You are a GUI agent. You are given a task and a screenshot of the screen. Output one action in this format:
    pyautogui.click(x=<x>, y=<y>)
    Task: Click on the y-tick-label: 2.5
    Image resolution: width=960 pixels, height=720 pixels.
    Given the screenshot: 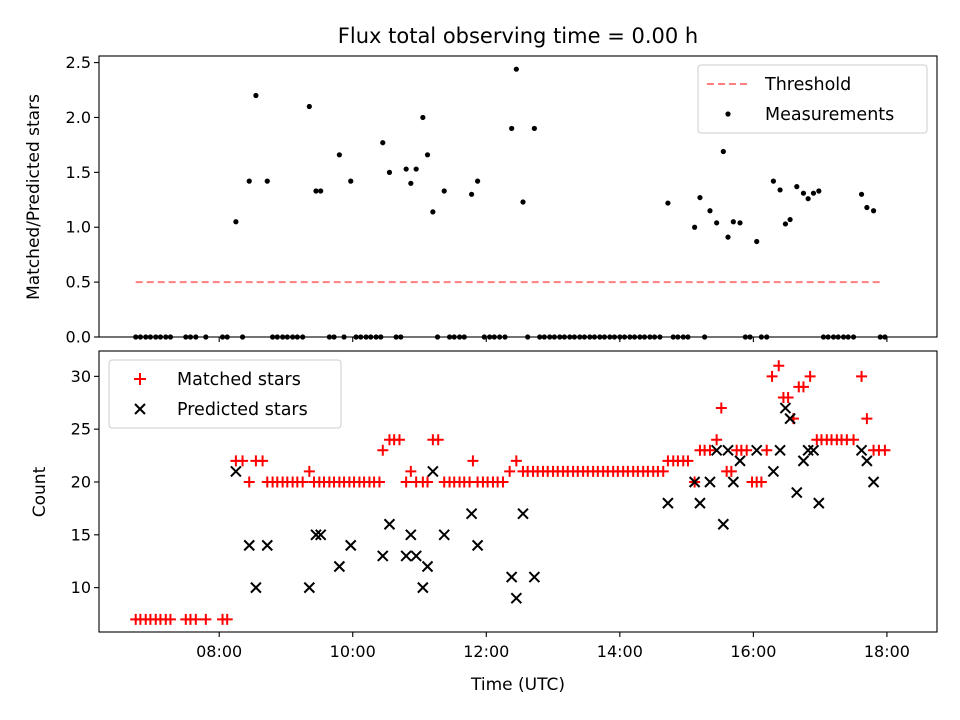 What is the action you would take?
    pyautogui.click(x=78, y=62)
    